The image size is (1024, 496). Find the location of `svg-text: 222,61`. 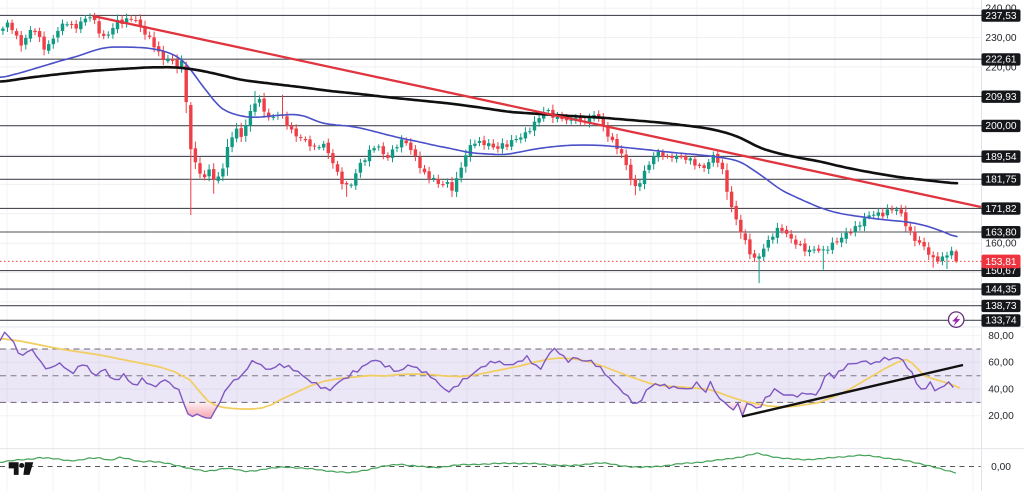

svg-text: 222,61 is located at coordinates (1000, 60).